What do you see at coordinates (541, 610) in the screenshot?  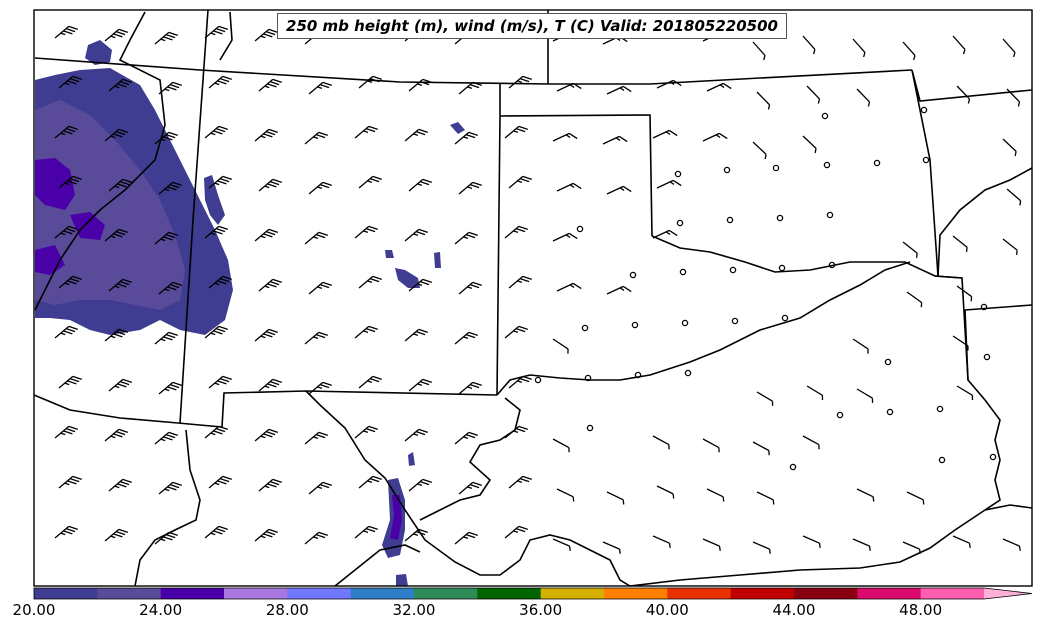 I see `colorbar-tick-label: 36.00` at bounding box center [541, 610].